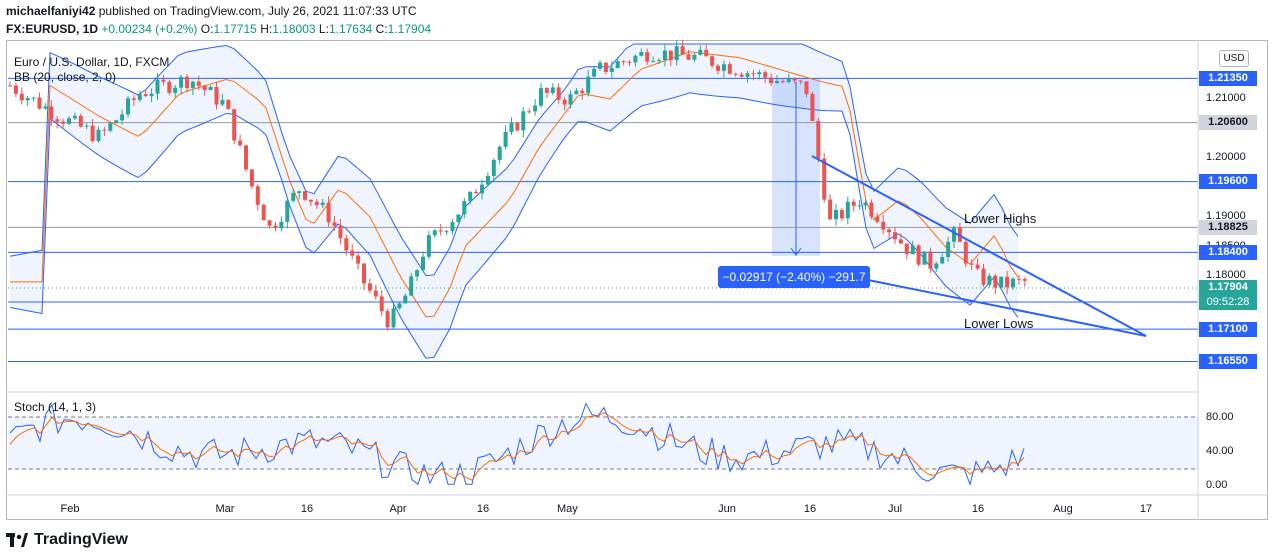 The image size is (1274, 560). Describe the element at coordinates (1220, 417) in the screenshot. I see `stoch-tick-label: 80.00` at that location.